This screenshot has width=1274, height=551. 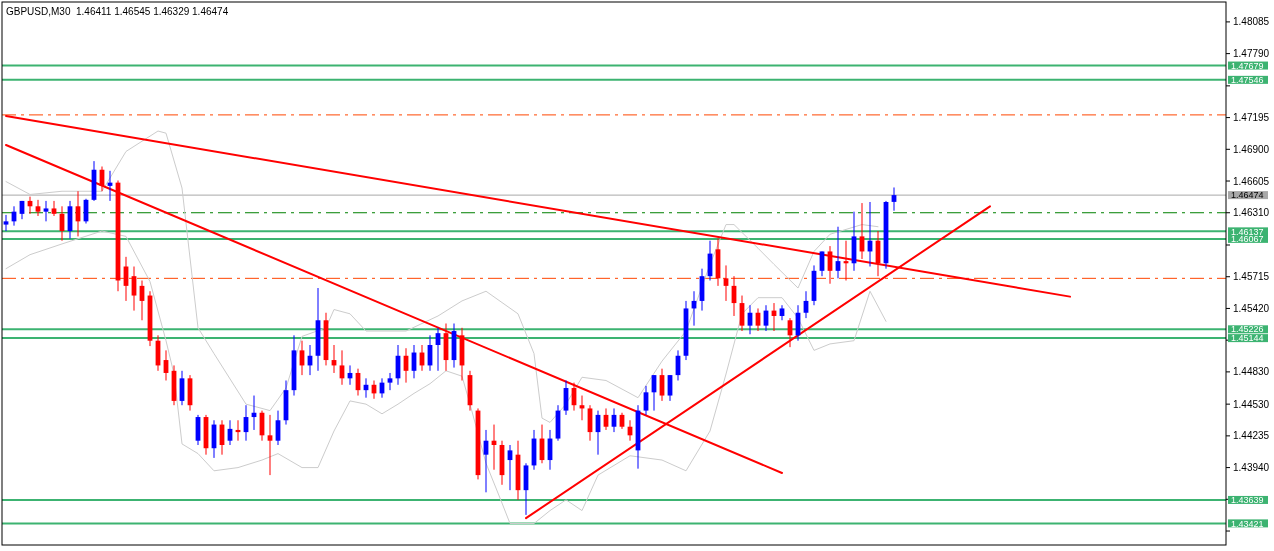 What do you see at coordinates (1251, 468) in the screenshot?
I see `y-tick-label: 1.43940` at bounding box center [1251, 468].